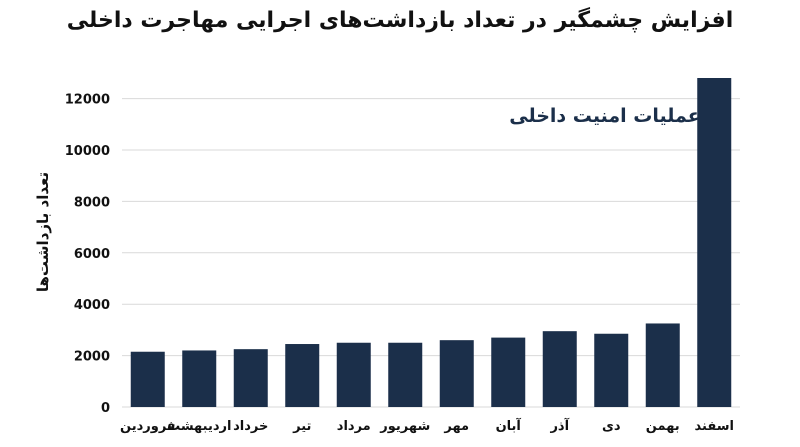  I want to click on x-tick-label: خرداد, so click(250, 426).